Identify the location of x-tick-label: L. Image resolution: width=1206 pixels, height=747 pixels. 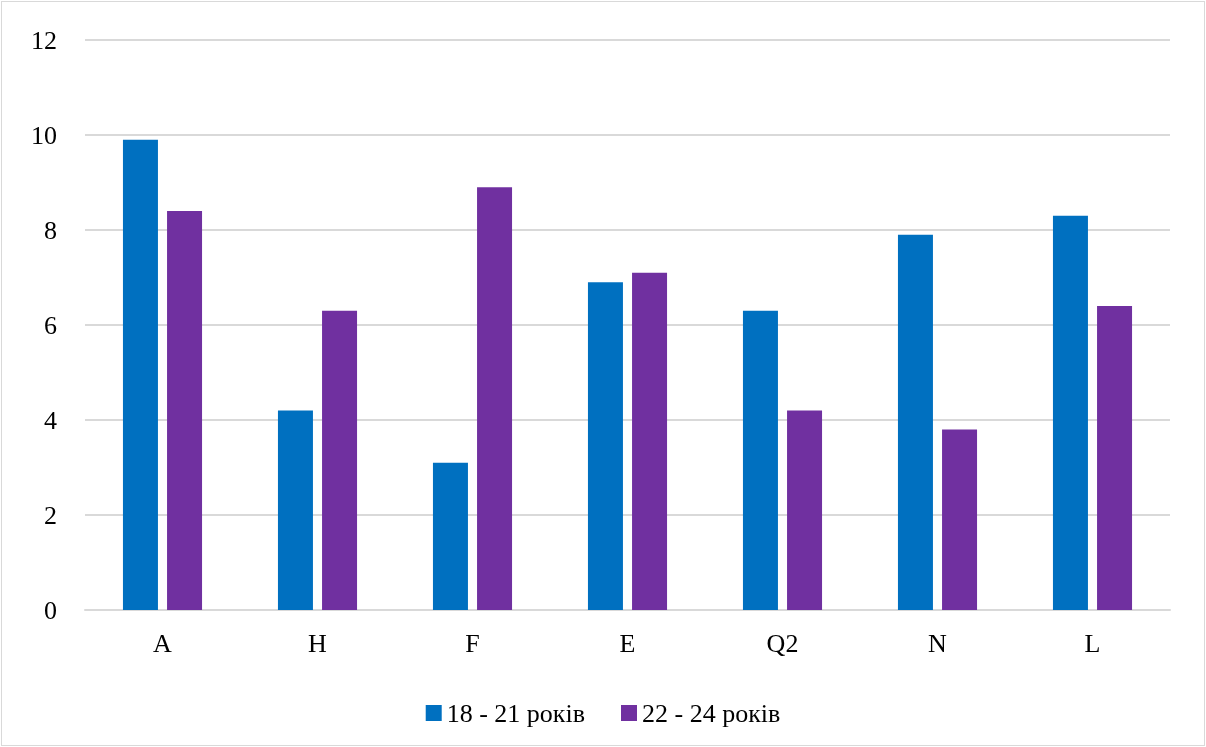
(1092, 643).